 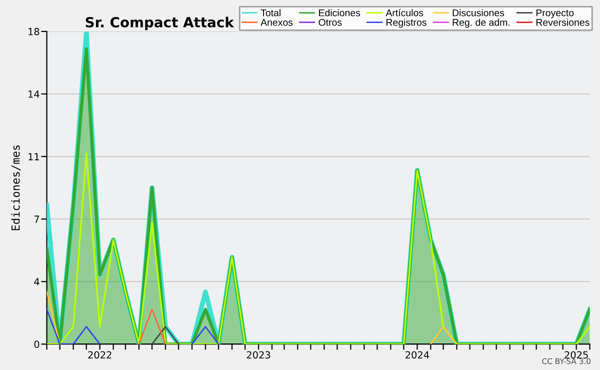 I want to click on y-tick-label: 14, so click(x=34, y=94).